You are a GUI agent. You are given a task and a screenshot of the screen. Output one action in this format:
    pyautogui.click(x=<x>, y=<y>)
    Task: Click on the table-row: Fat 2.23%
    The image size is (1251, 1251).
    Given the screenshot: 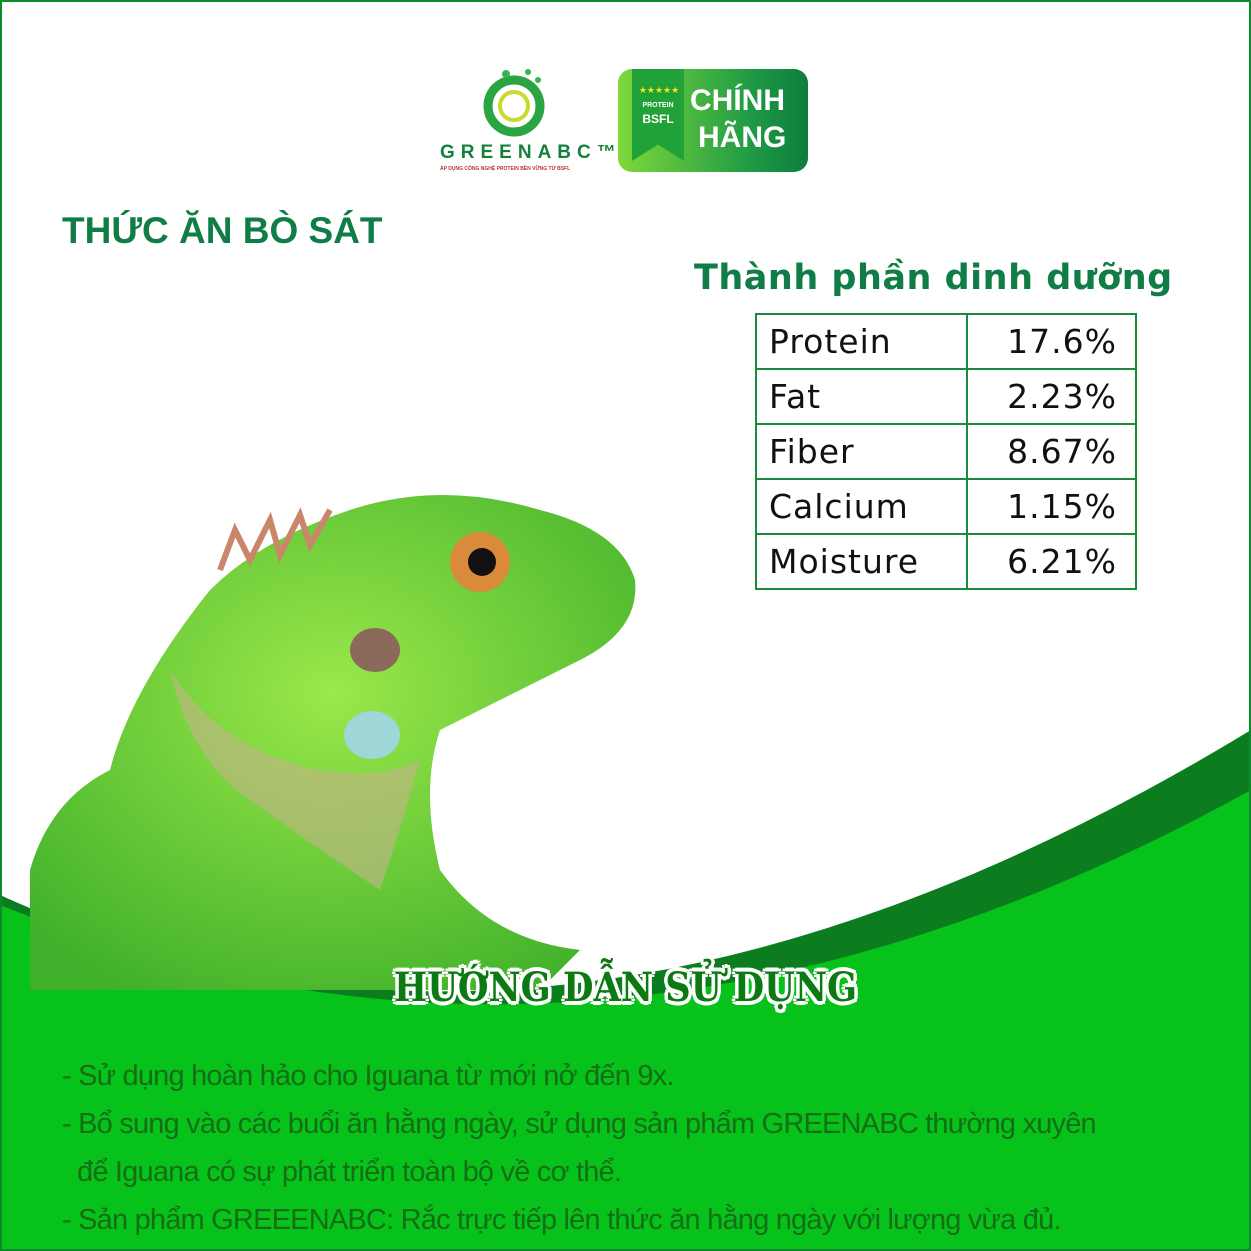 What is the action you would take?
    pyautogui.click(x=946, y=396)
    